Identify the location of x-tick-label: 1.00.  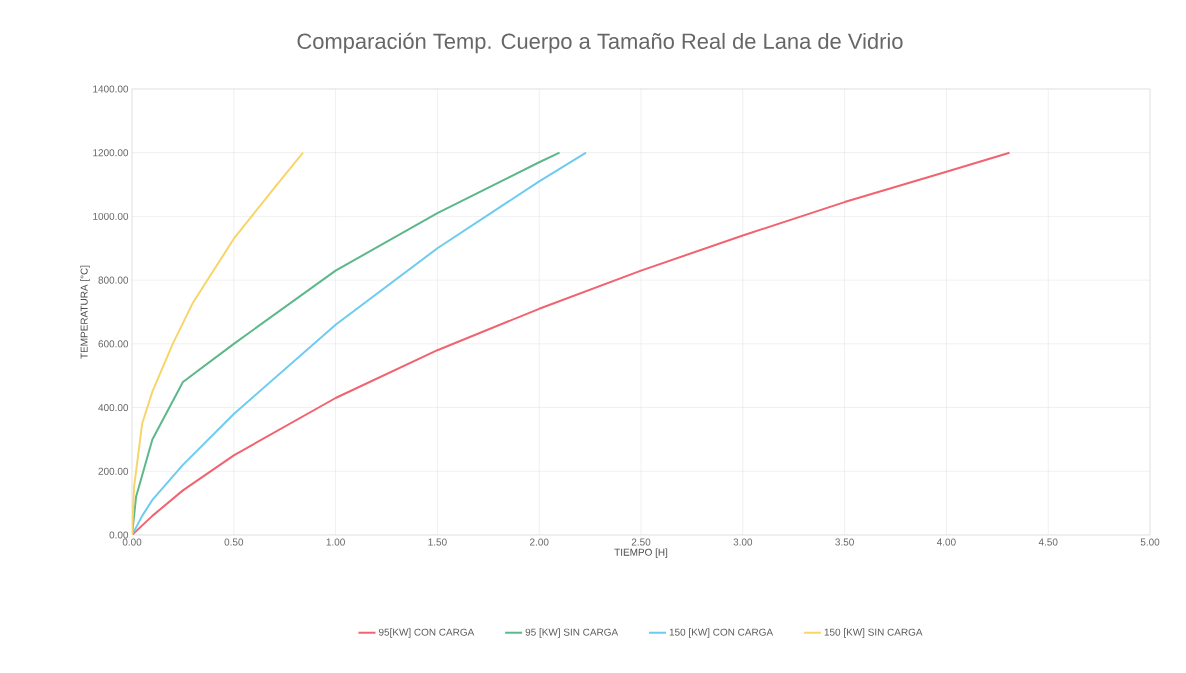
(335, 542).